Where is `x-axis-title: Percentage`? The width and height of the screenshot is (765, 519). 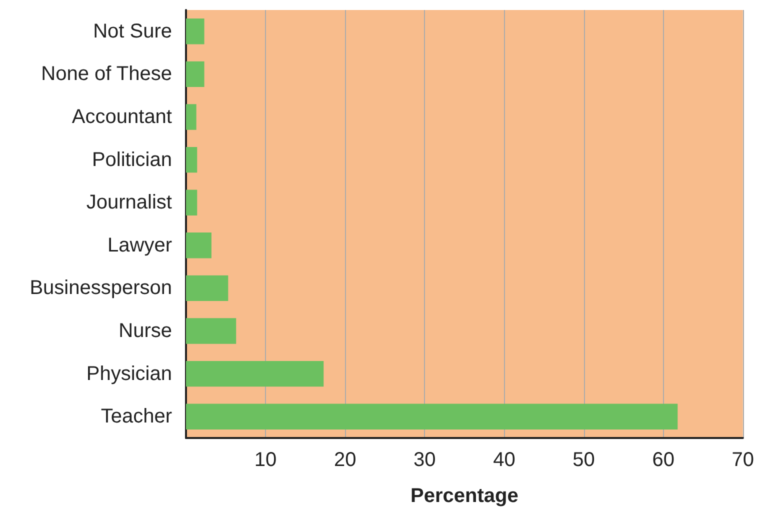
x-axis-title: Percentage is located at coordinates (464, 496).